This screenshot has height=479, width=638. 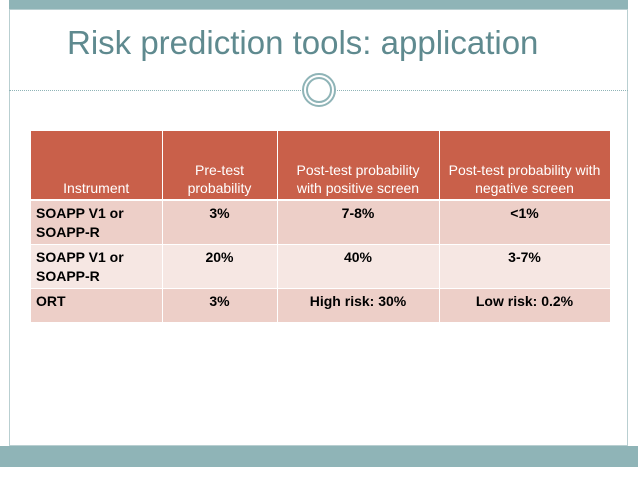 What do you see at coordinates (319, 456) in the screenshot?
I see `bottom-accent-band` at bounding box center [319, 456].